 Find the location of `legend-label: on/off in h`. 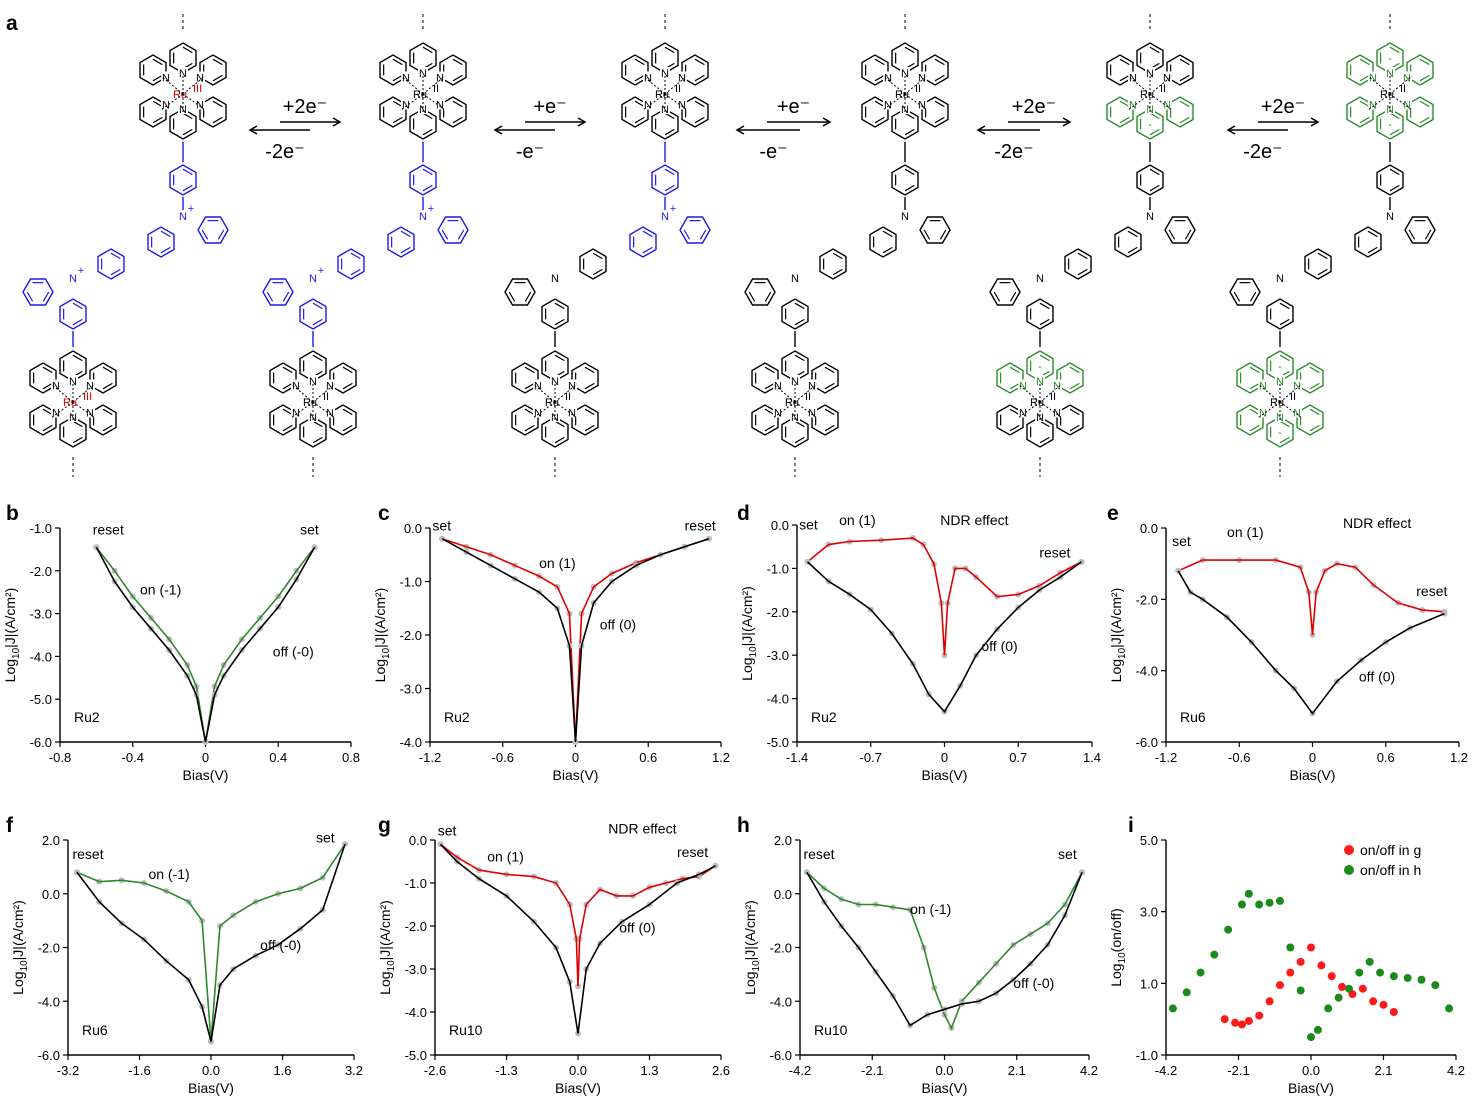

legend-label: on/off in h is located at coordinates (1390, 870).